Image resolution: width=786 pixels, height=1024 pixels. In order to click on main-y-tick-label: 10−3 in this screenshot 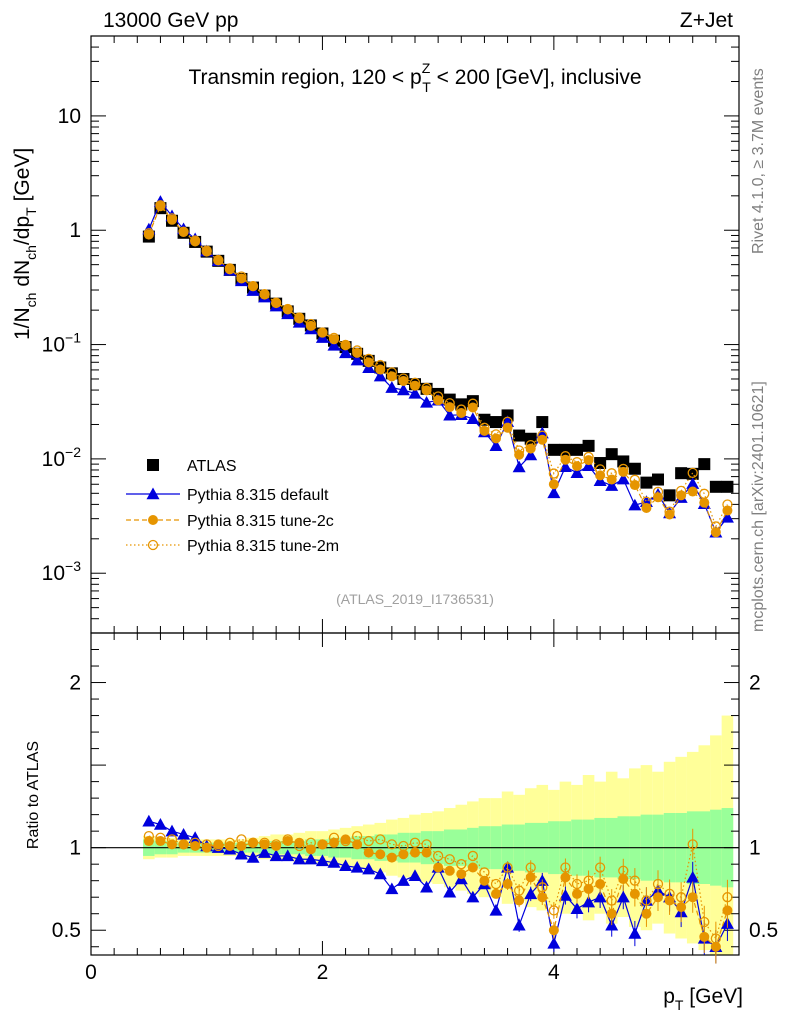, I will do `click(62, 571)`.